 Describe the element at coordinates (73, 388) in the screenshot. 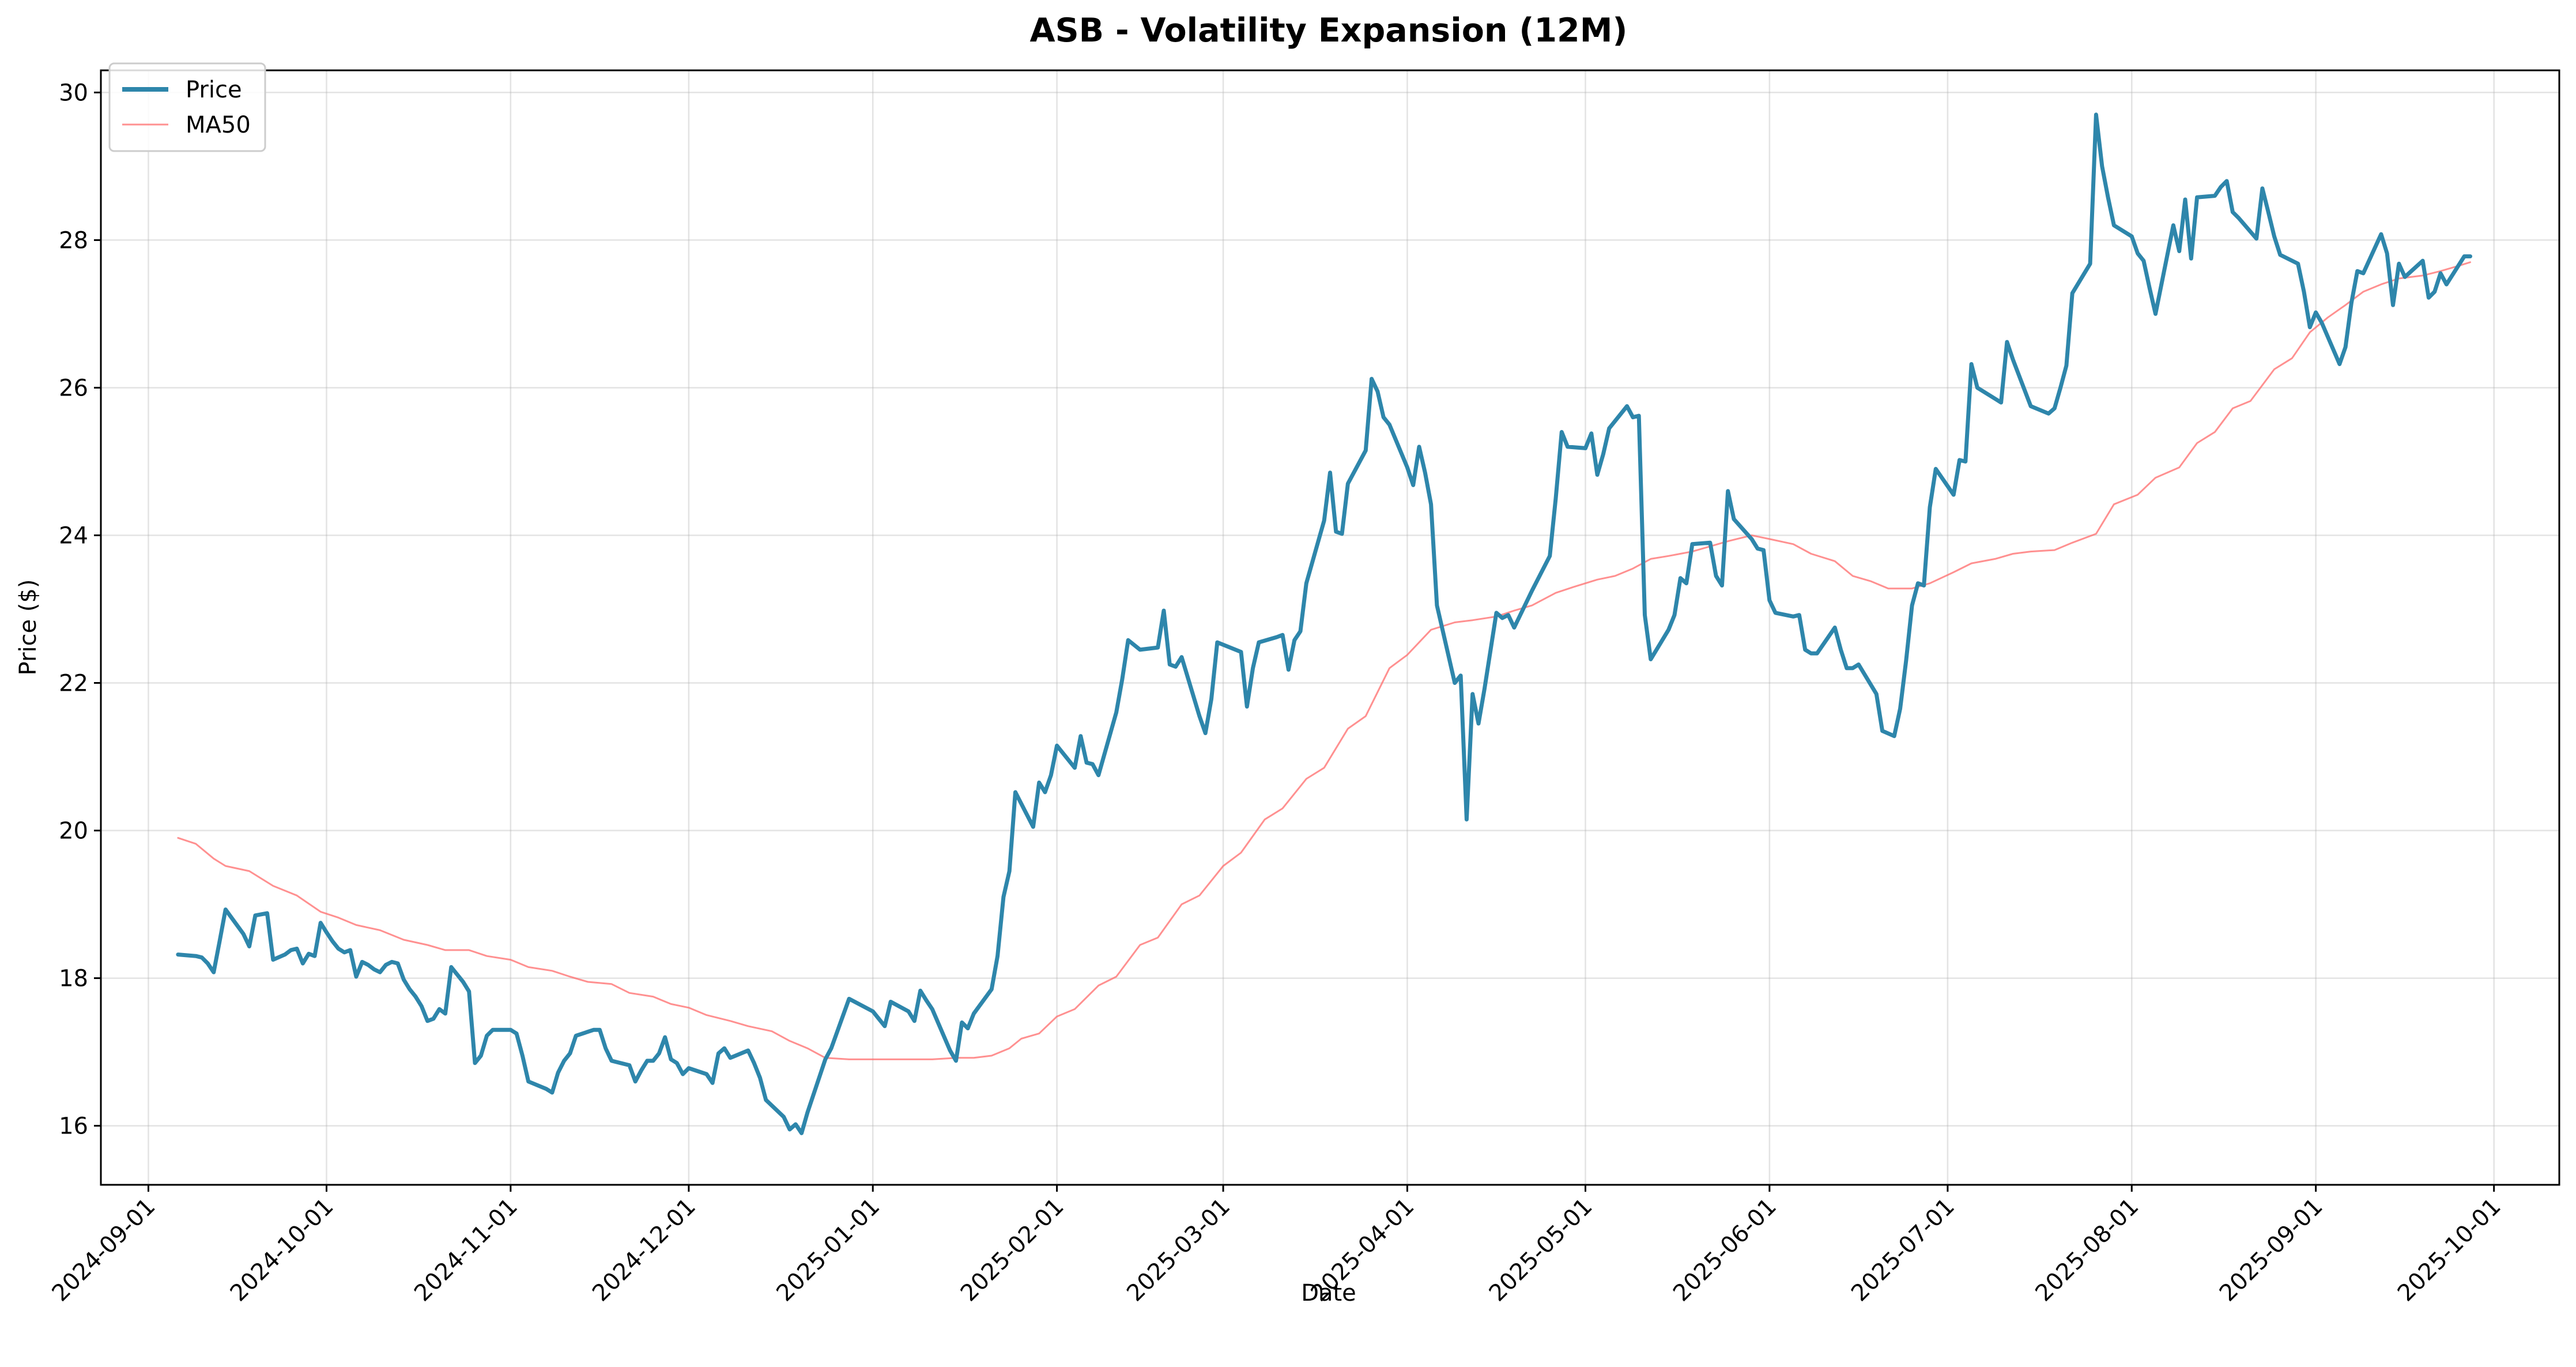

I see `y-tick-label: 26` at that location.